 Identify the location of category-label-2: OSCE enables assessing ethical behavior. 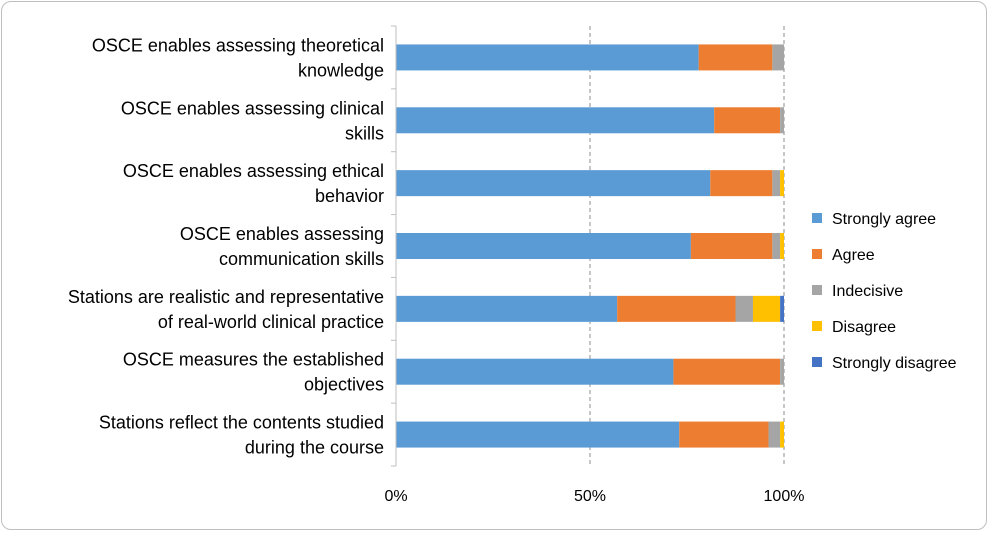
(253, 183).